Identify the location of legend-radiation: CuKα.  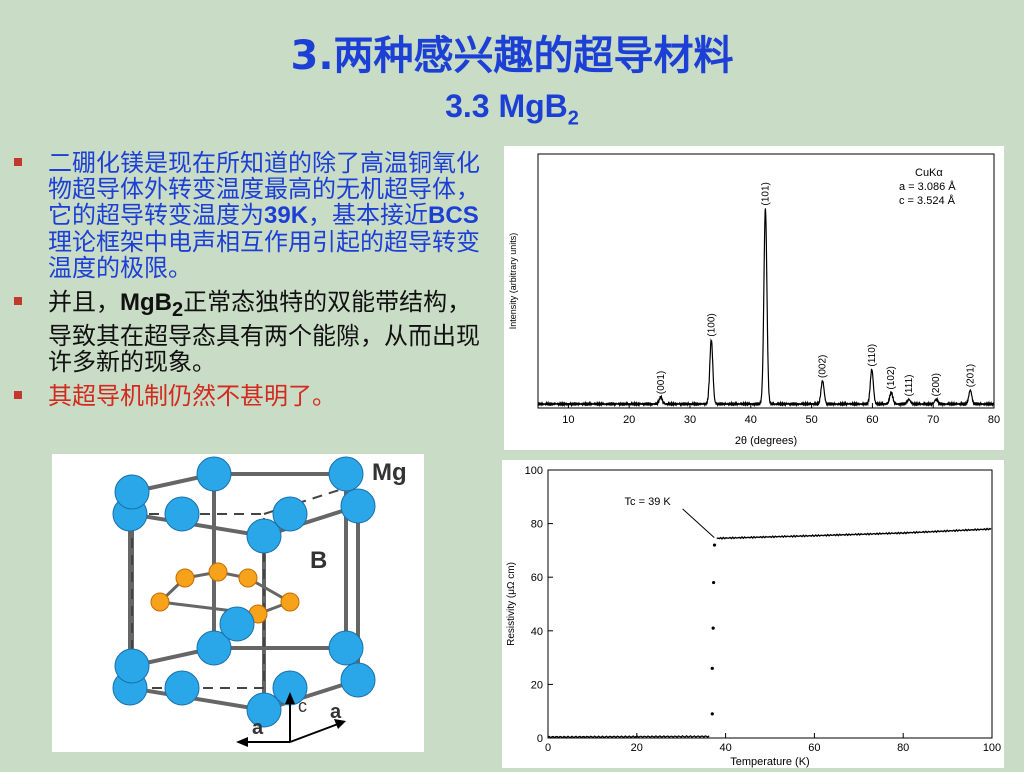
(929, 173).